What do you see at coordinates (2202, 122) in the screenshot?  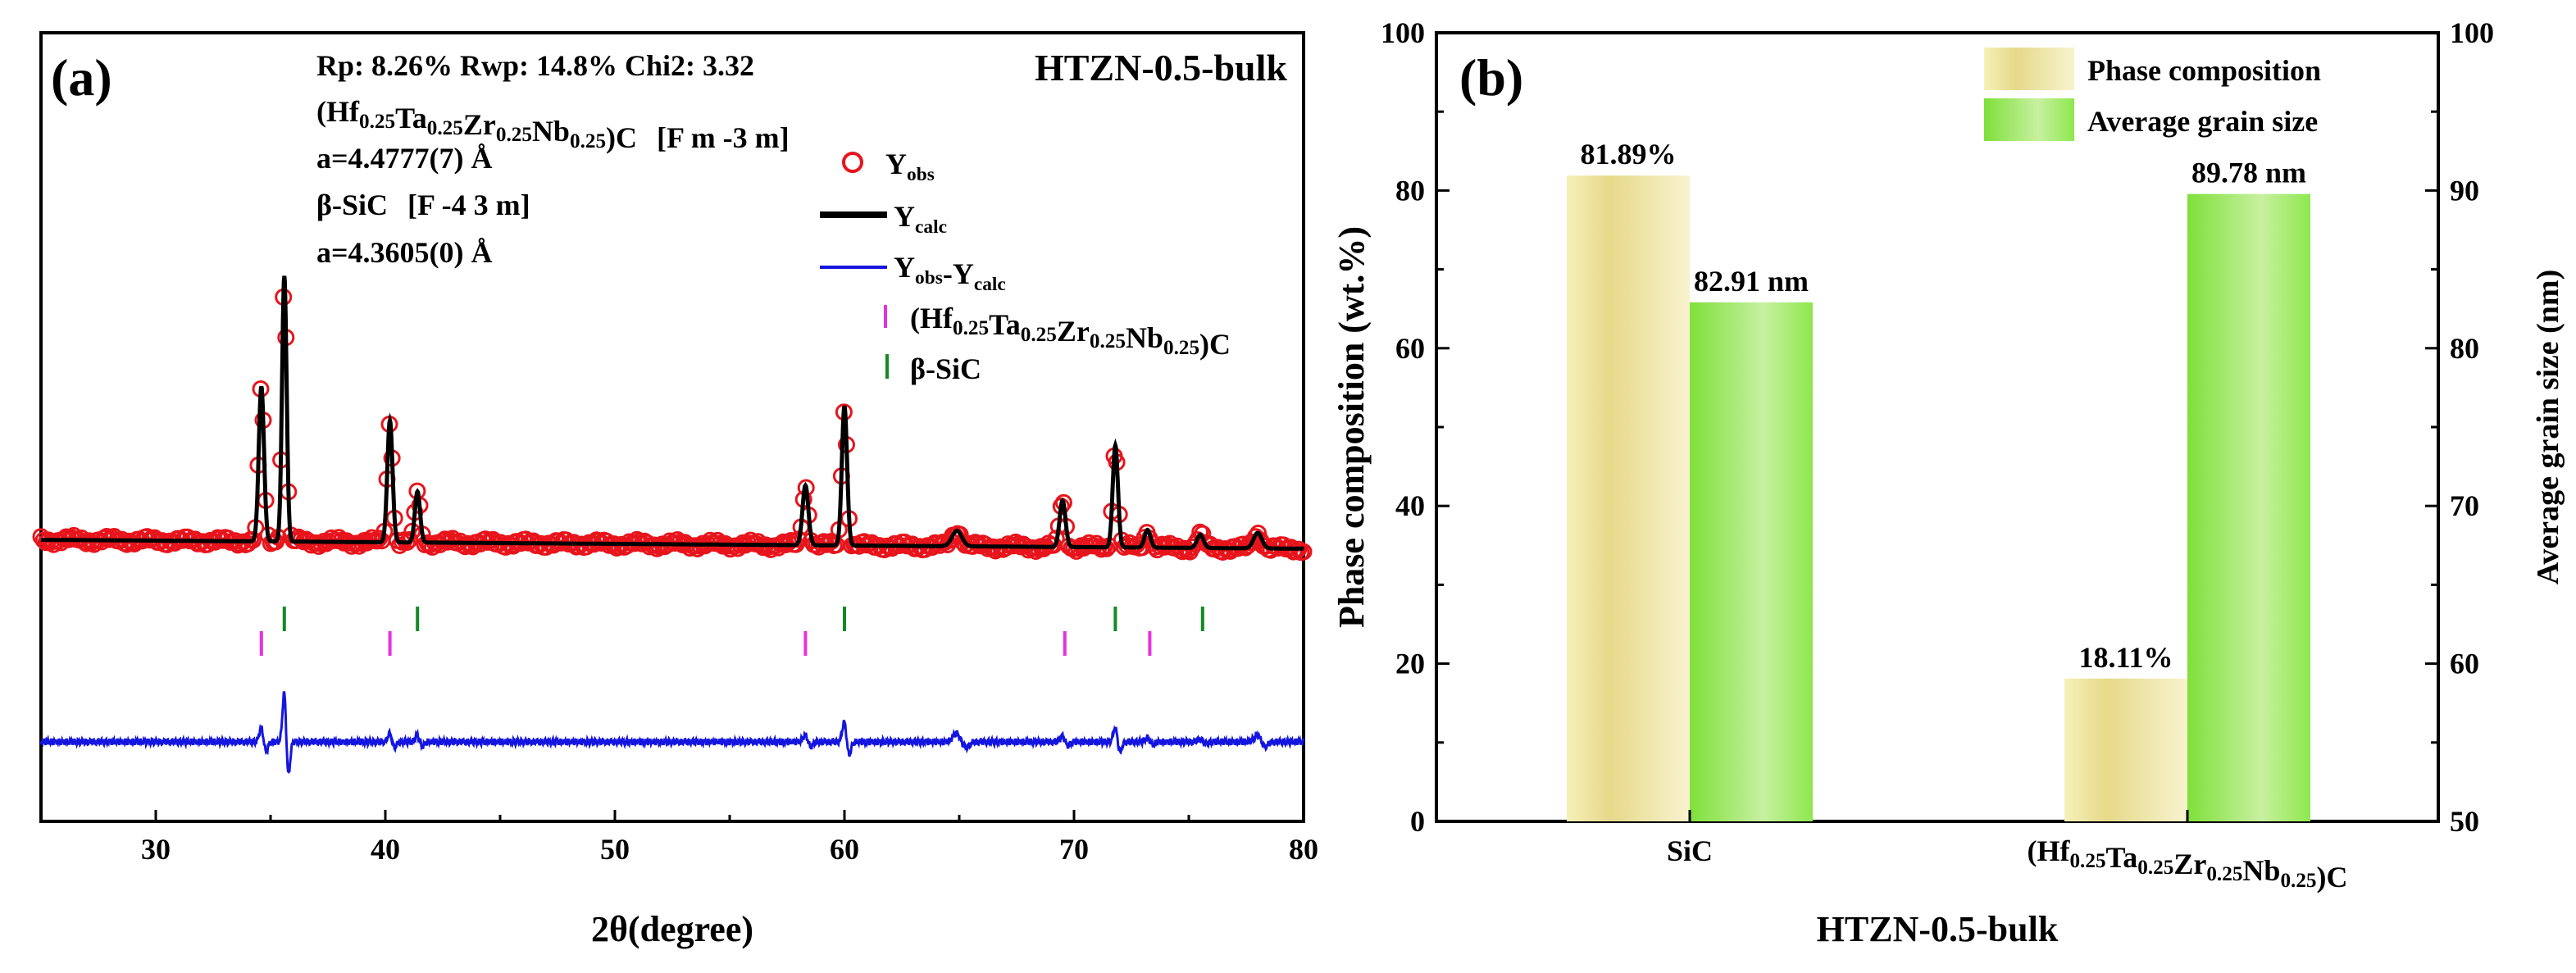 I see `legend-label-grain-size: Average grain size` at bounding box center [2202, 122].